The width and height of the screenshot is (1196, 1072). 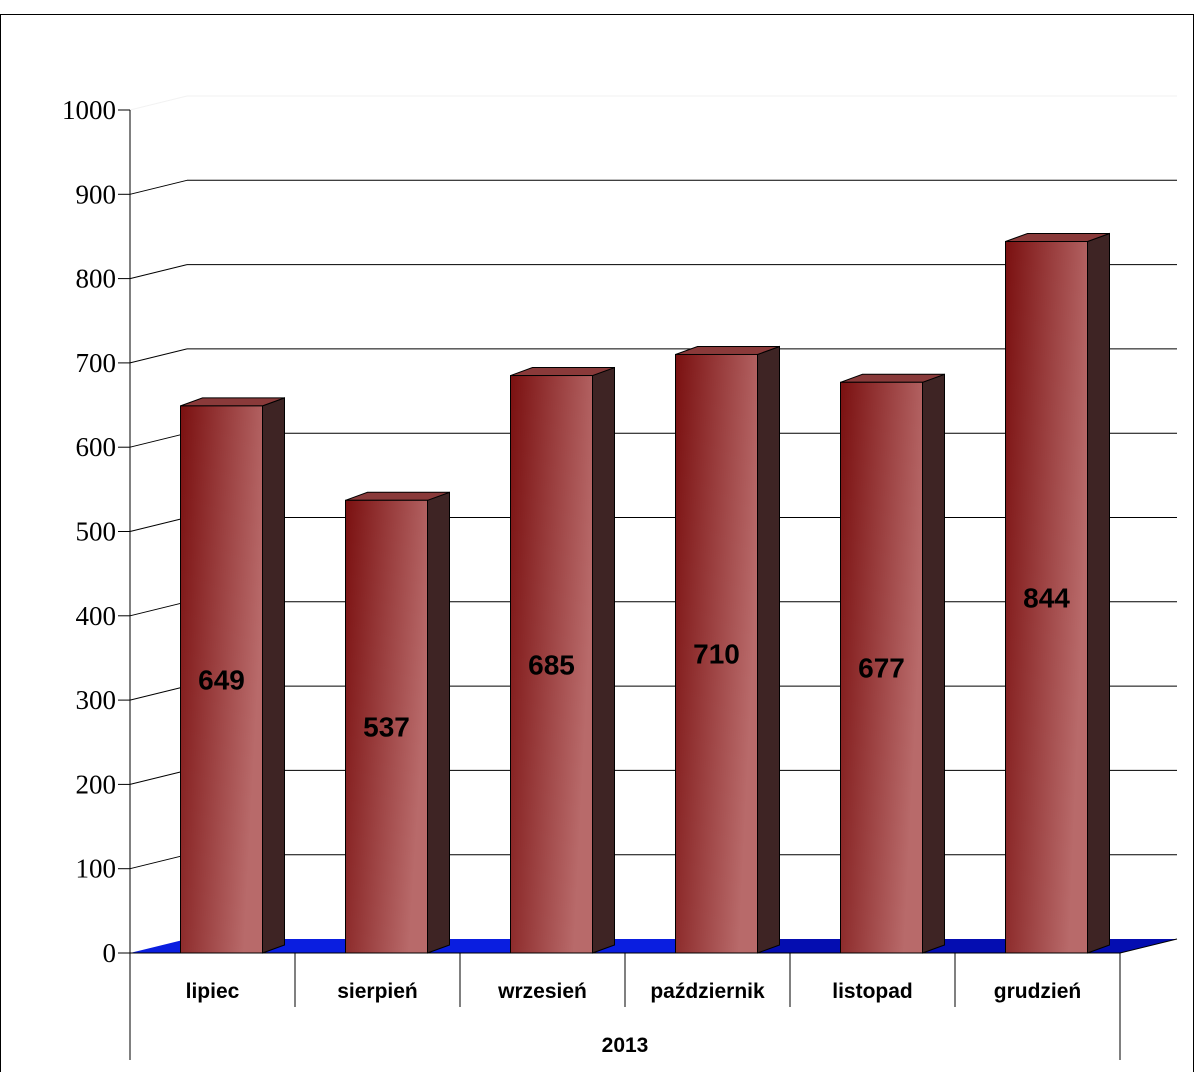 What do you see at coordinates (96, 279) in the screenshot?
I see `y-tick-label: 800` at bounding box center [96, 279].